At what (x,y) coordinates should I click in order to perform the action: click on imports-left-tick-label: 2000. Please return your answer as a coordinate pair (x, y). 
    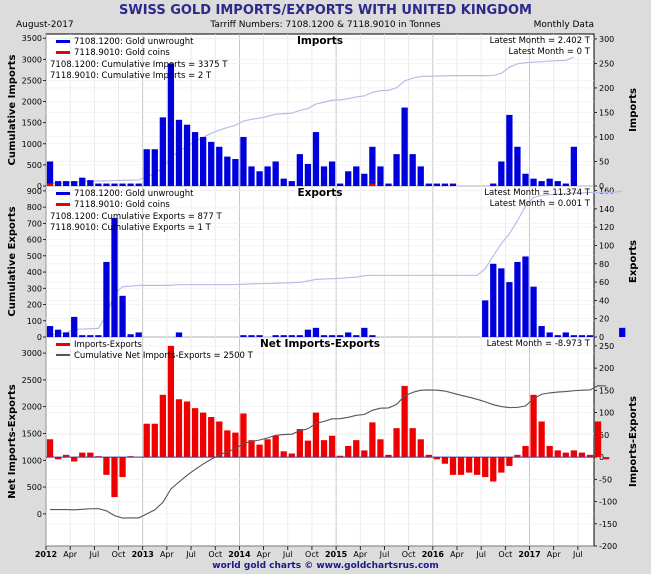
    Looking at the image, I should click on (32, 102).